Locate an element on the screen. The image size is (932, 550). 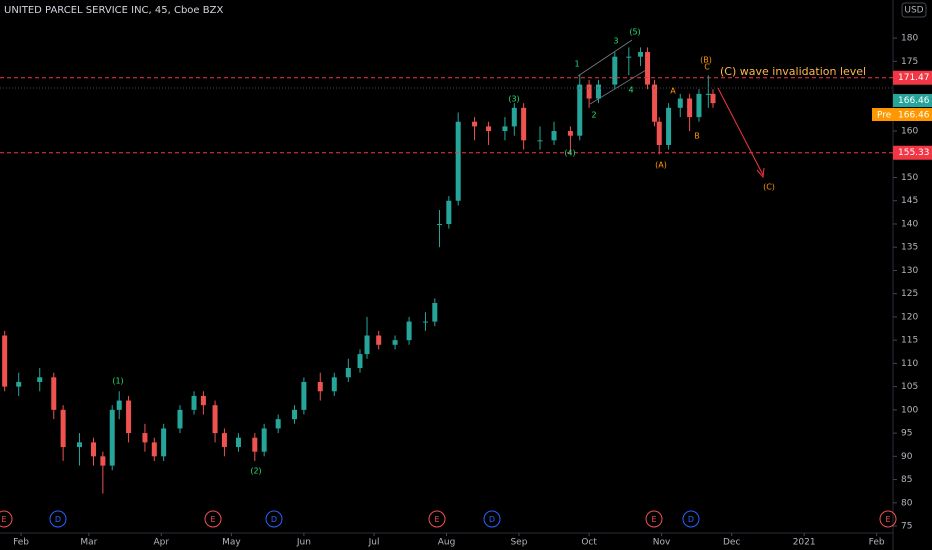
y-tick-label: 100 is located at coordinates (909, 410).